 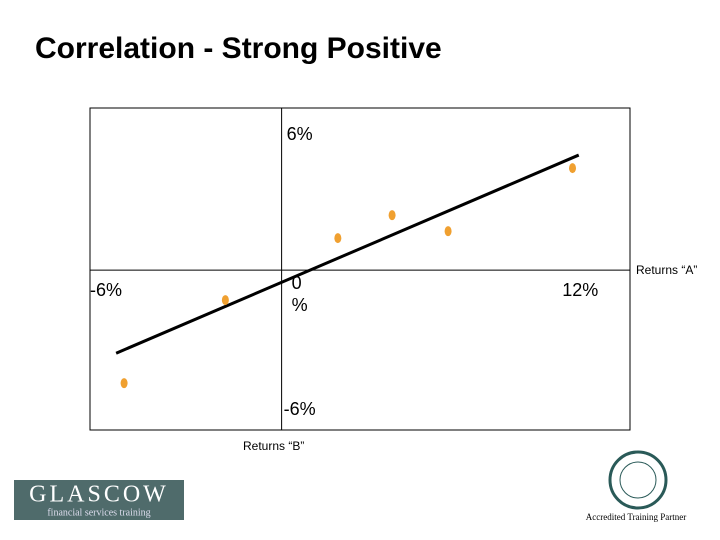 I want to click on chart-title: Correlation - Strong Positive, so click(x=238, y=48).